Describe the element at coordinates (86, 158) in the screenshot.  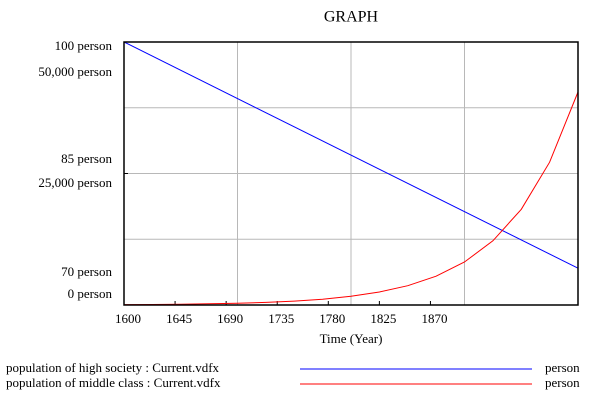
I see `y-tick-label: 85 person` at that location.